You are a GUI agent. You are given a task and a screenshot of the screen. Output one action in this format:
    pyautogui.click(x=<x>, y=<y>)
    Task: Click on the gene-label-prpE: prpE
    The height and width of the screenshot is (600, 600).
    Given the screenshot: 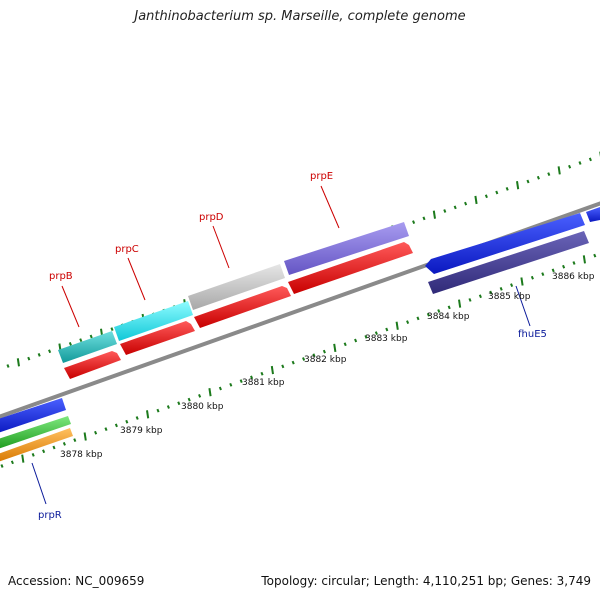 What is the action you would take?
    pyautogui.click(x=321, y=176)
    